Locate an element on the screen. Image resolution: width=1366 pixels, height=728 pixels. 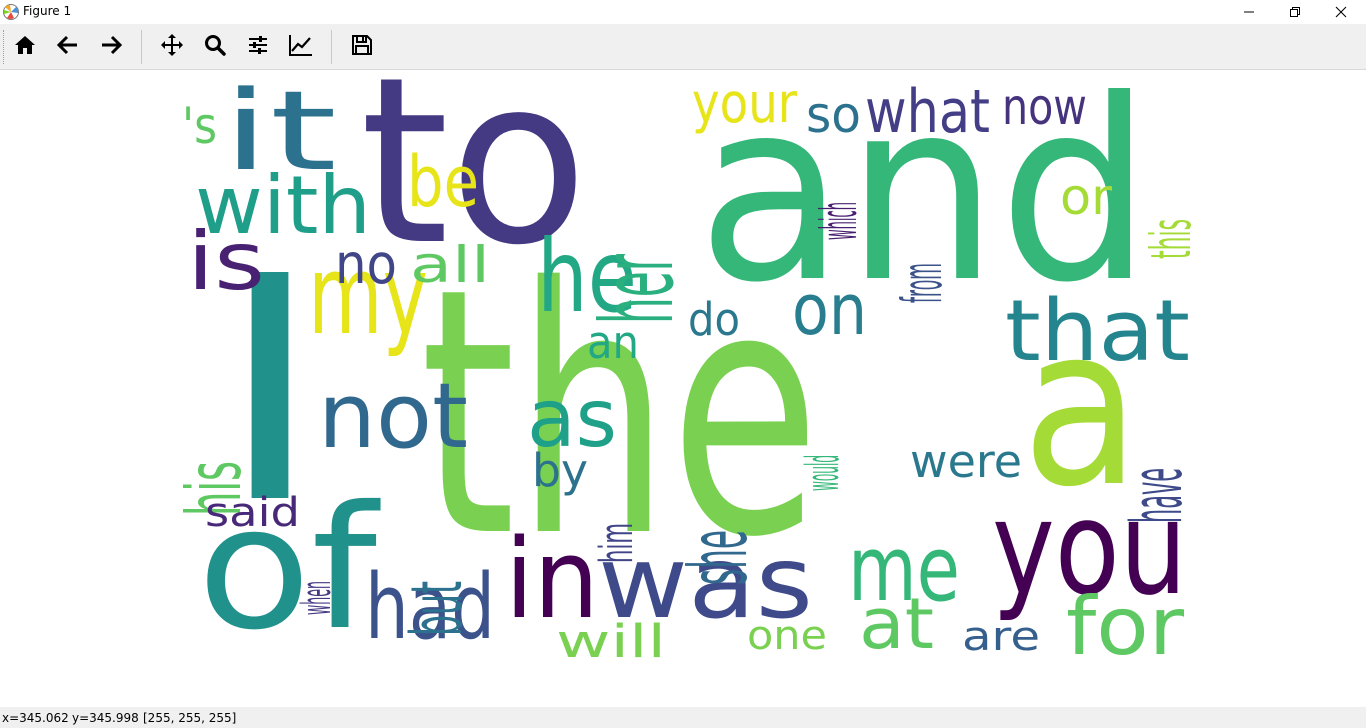
word-were-label: were is located at coordinates (966, 461).